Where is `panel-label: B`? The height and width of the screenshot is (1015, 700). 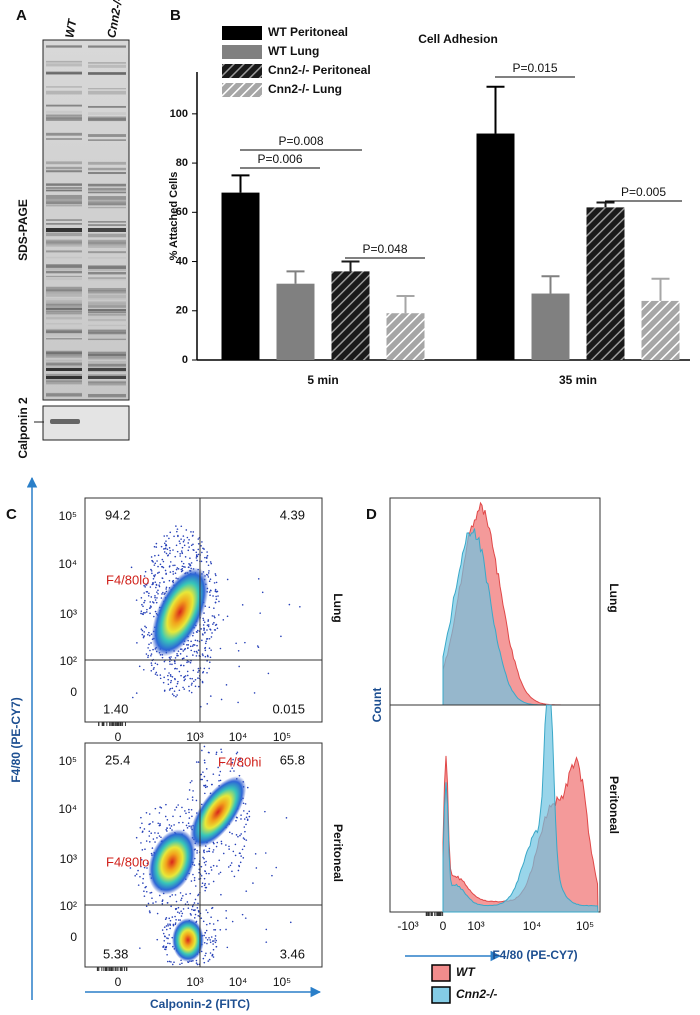
panel-label: B is located at coordinates (175, 15).